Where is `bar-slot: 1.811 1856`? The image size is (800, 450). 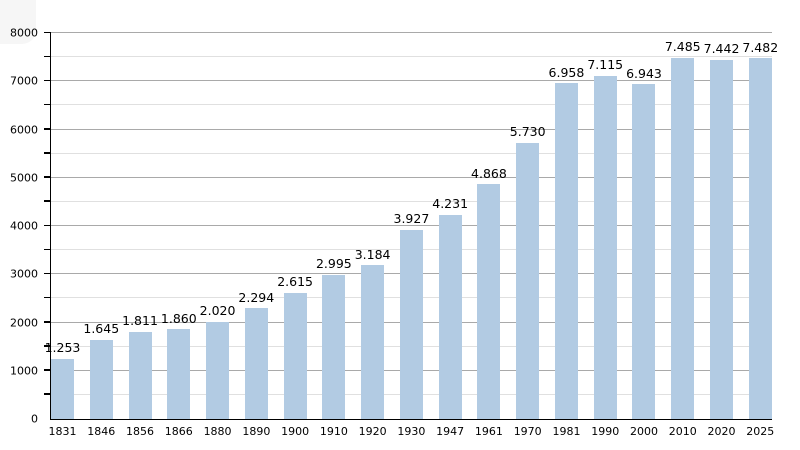
bar-slot: 1.811 1856 is located at coordinates (140, 235).